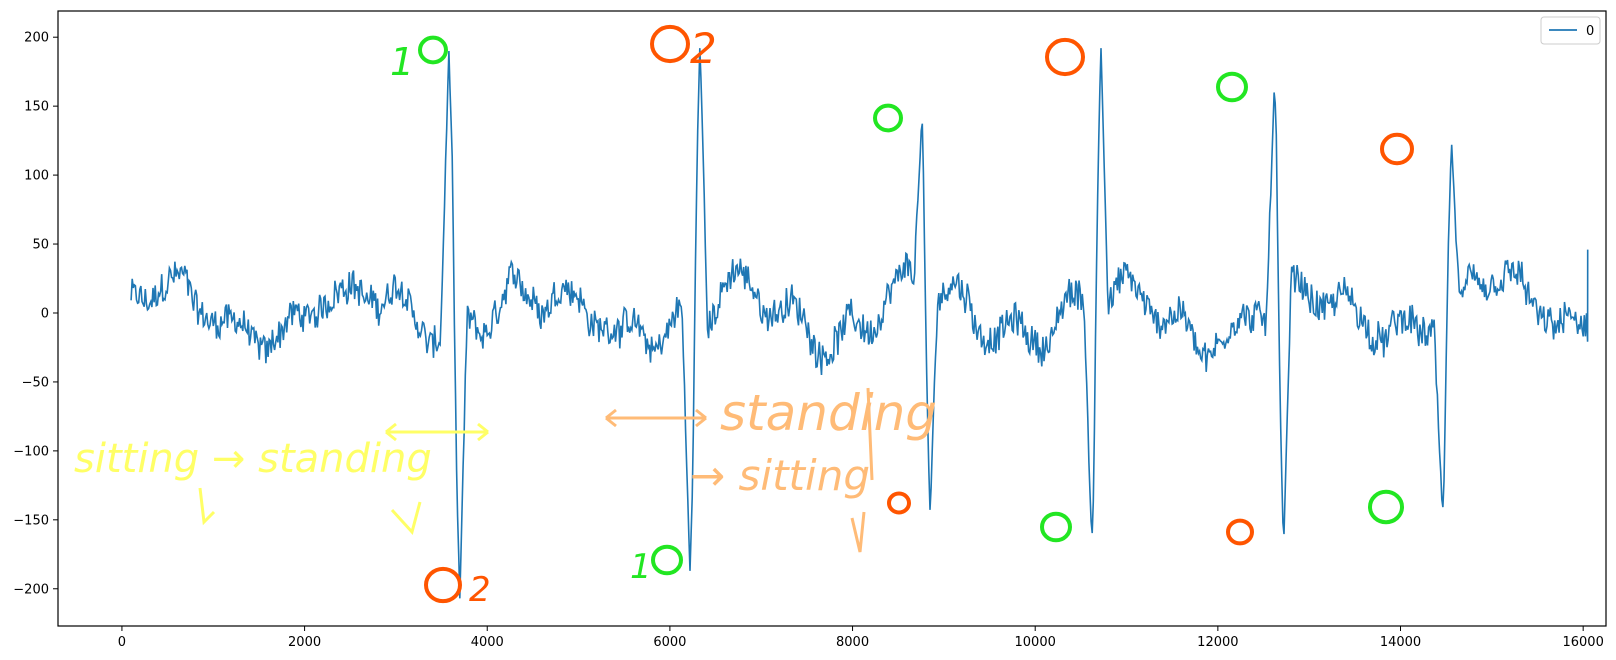 The image size is (1616, 660). I want to click on y-tick-label: 50, so click(40, 245).